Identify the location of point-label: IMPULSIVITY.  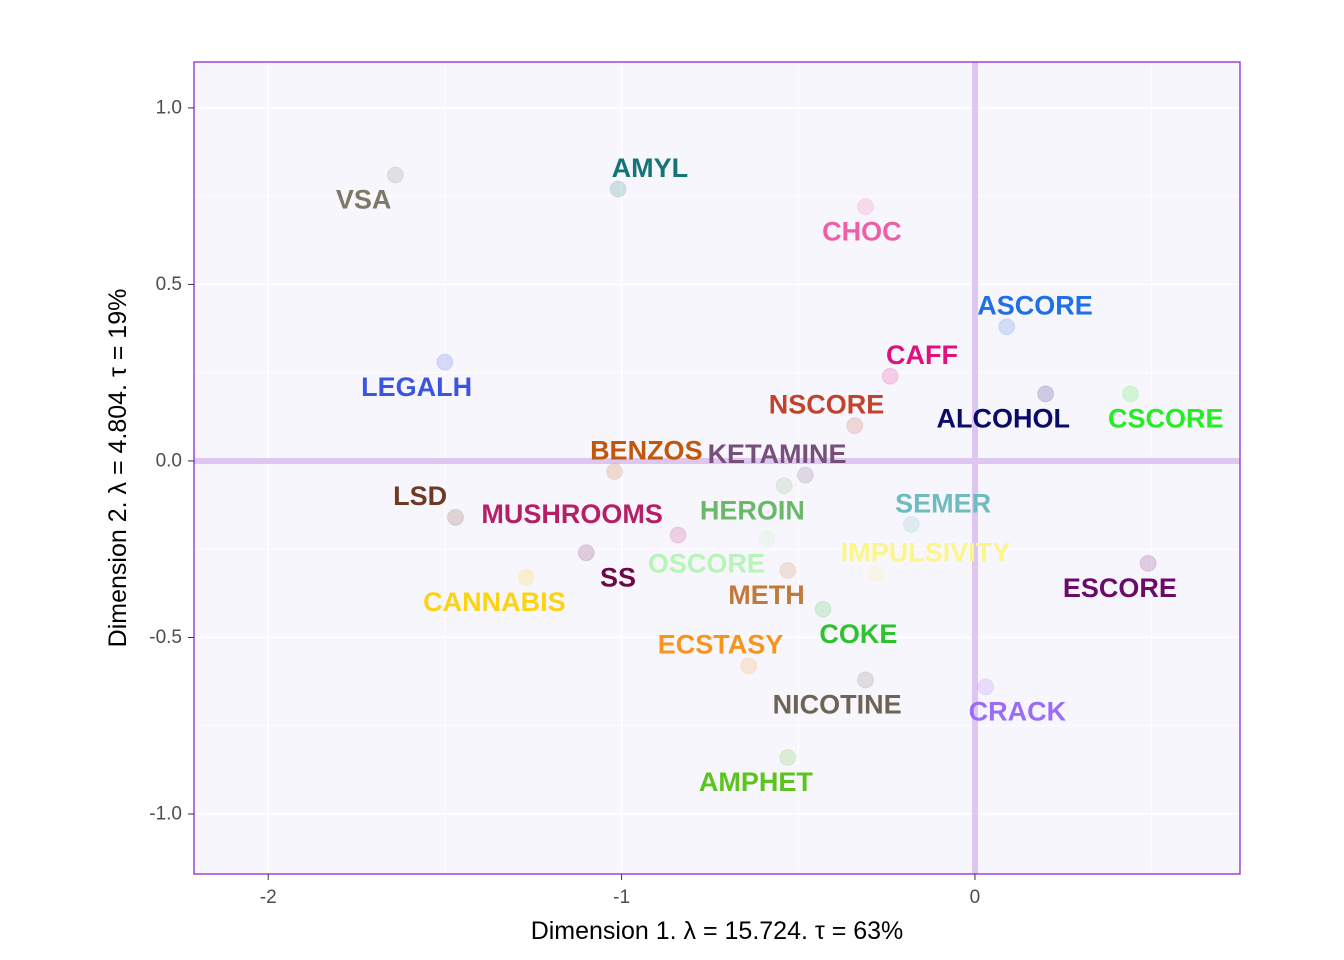
(926, 553).